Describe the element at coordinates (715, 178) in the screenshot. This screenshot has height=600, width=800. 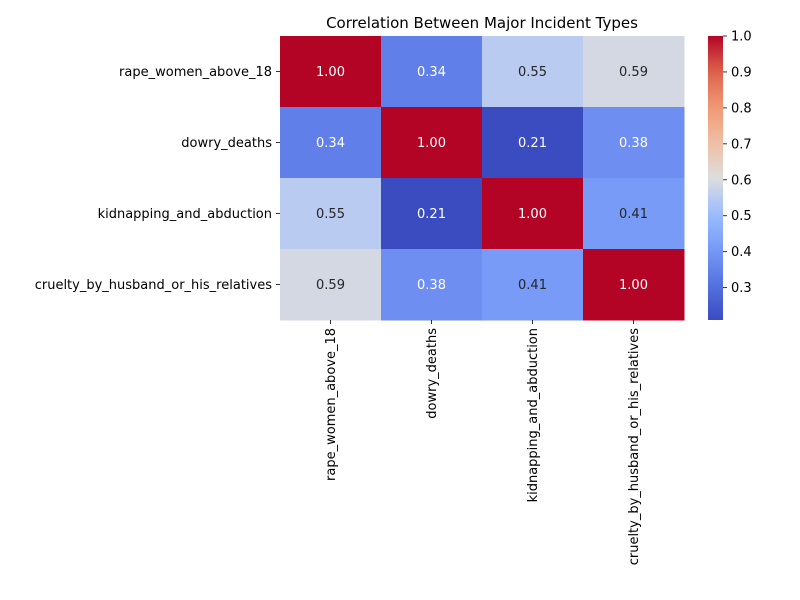
I see `colorbar-gradient` at that location.